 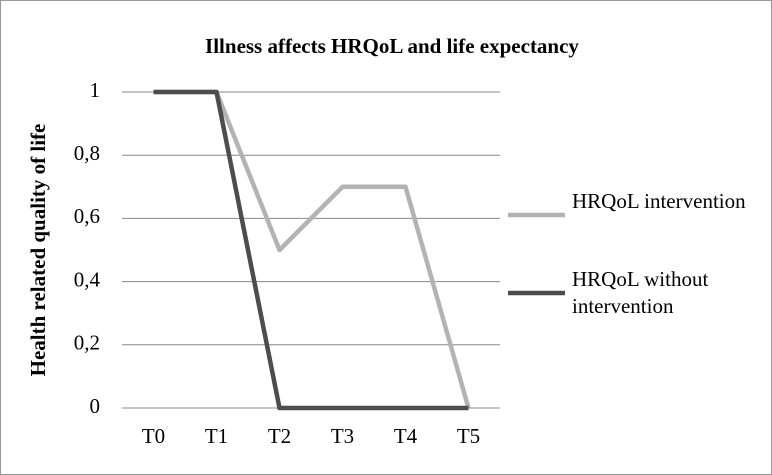 What do you see at coordinates (38, 250) in the screenshot?
I see `y-axis-label: Health related quality of life` at bounding box center [38, 250].